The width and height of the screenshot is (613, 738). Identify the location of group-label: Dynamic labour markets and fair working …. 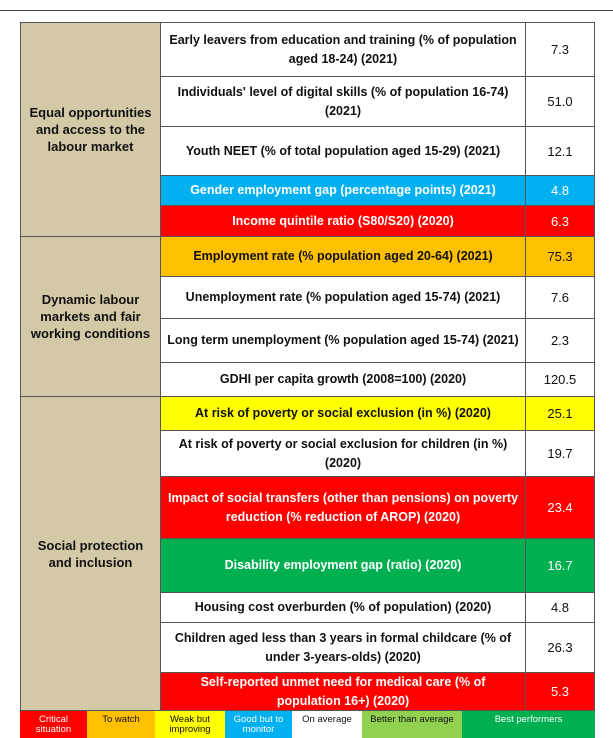
(90, 316).